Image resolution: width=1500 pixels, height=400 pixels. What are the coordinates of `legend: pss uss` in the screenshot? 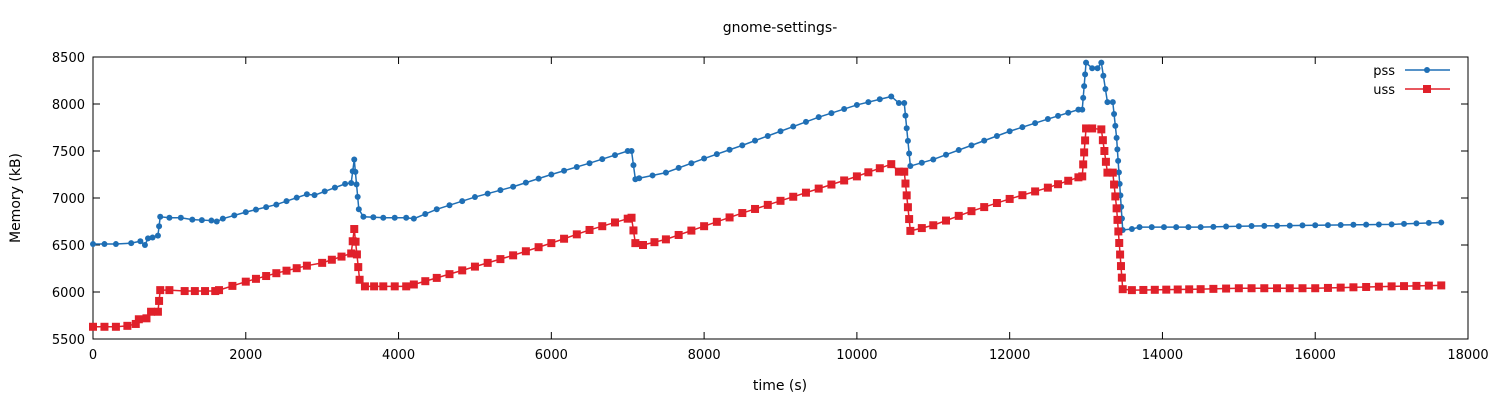 It's located at (1411, 81).